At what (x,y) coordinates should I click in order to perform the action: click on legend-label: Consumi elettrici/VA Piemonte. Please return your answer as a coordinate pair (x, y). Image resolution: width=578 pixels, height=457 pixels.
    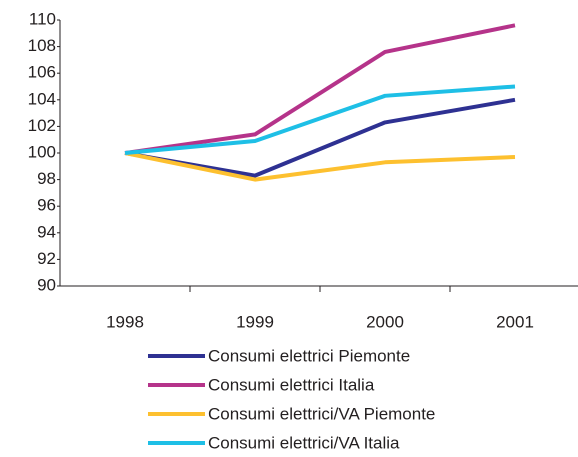
    Looking at the image, I should click on (321, 413).